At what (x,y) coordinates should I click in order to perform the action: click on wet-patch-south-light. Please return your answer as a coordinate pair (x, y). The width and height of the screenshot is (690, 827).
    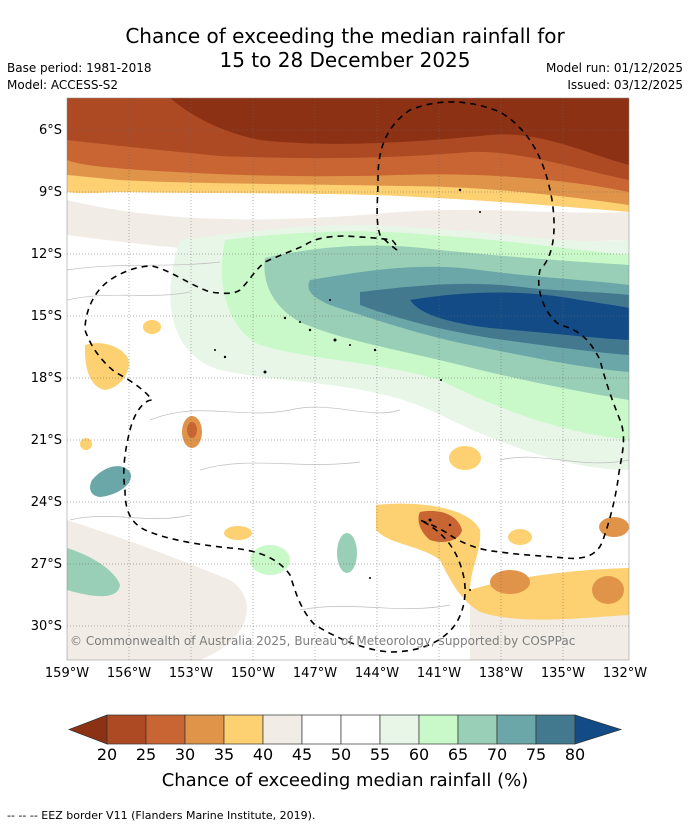
    Looking at the image, I should click on (270, 560).